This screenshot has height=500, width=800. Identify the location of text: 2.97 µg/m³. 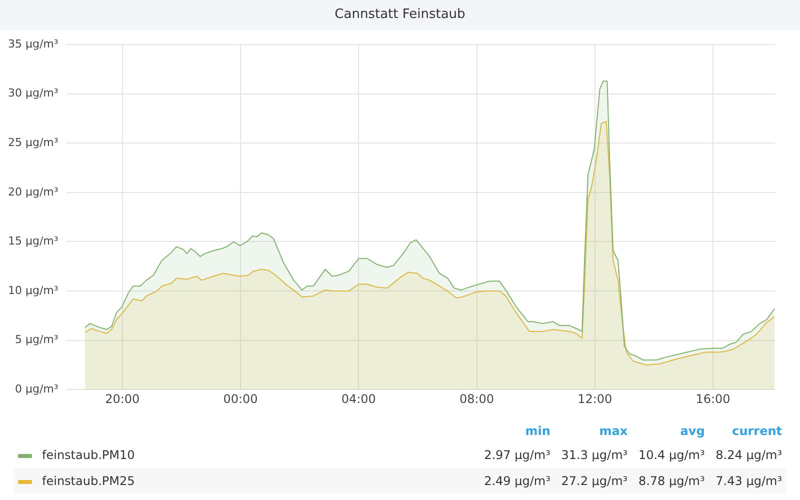
(517, 455).